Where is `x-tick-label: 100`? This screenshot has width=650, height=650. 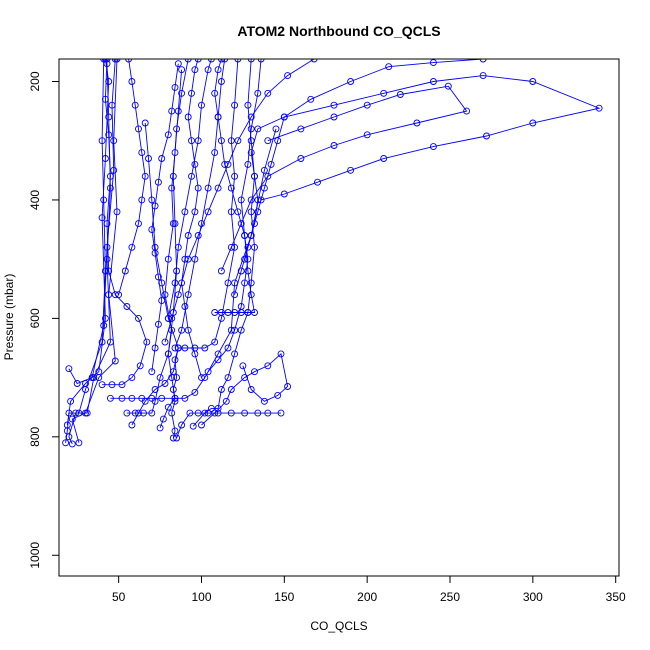 x-tick-label: 100 is located at coordinates (201, 597).